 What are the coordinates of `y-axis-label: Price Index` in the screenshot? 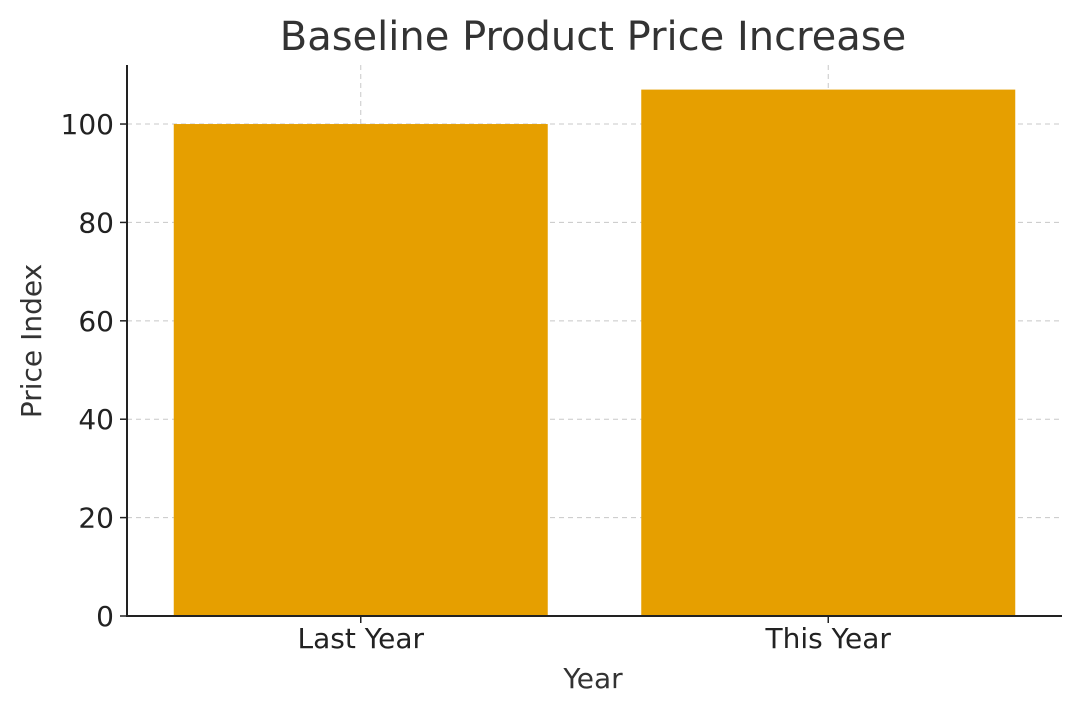 It's located at (31, 341).